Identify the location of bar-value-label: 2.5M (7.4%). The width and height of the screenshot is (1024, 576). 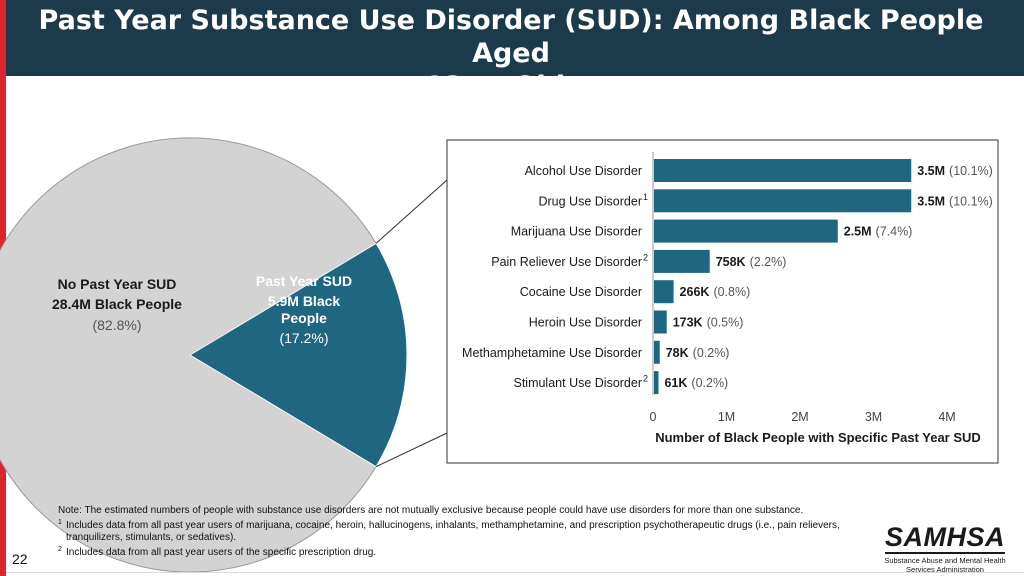
(878, 232).